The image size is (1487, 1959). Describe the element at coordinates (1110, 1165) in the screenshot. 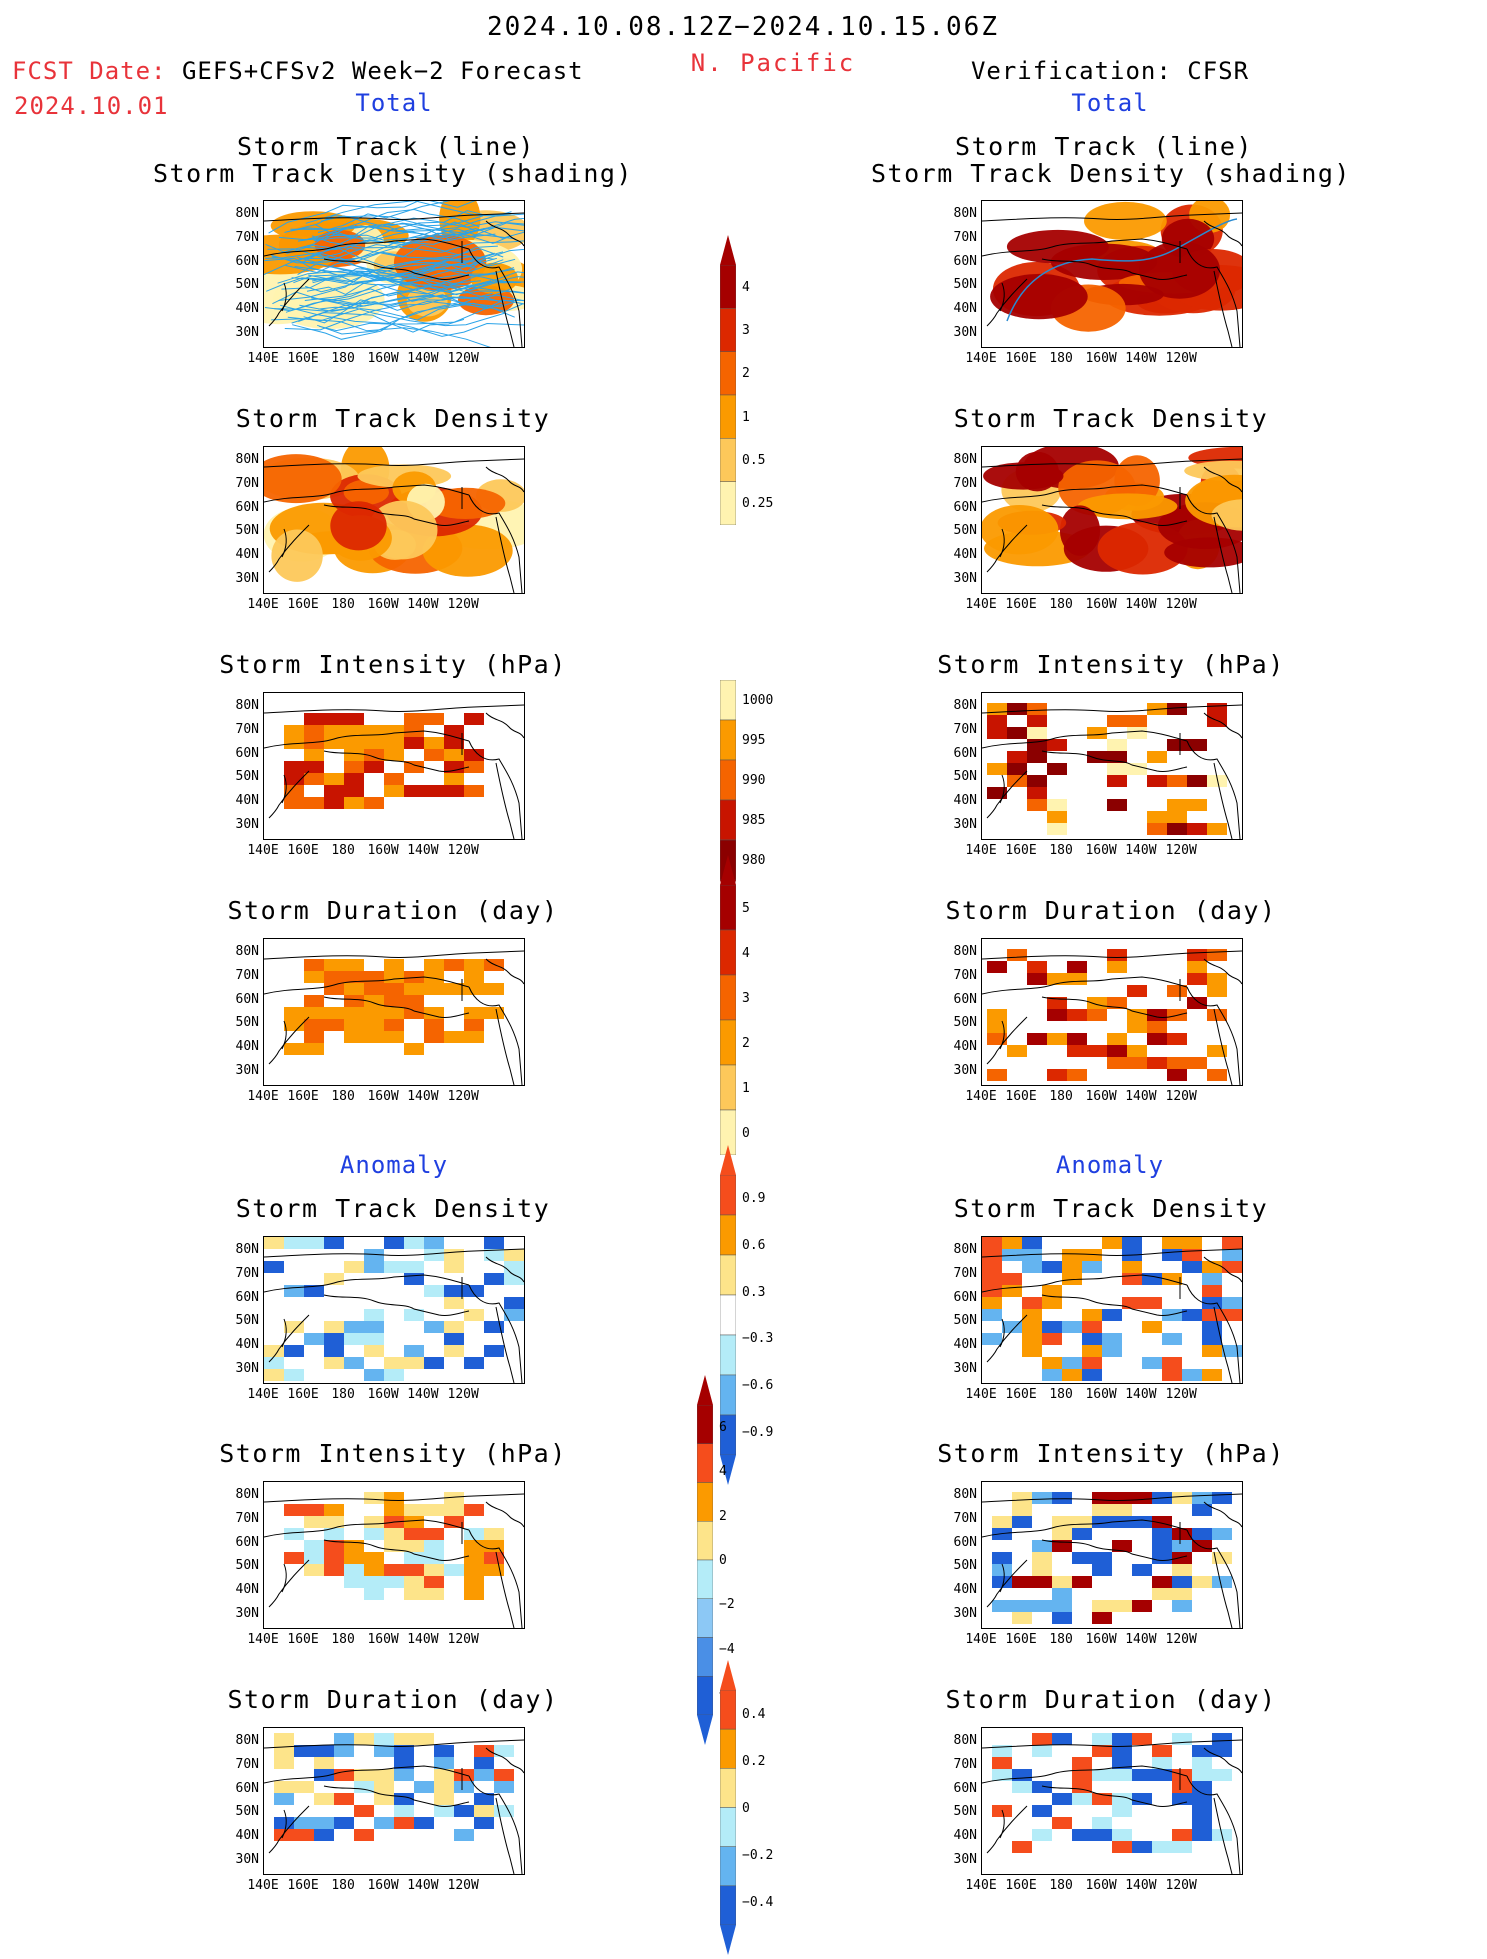

I see `anomaly-label-right: Anomaly` at that location.